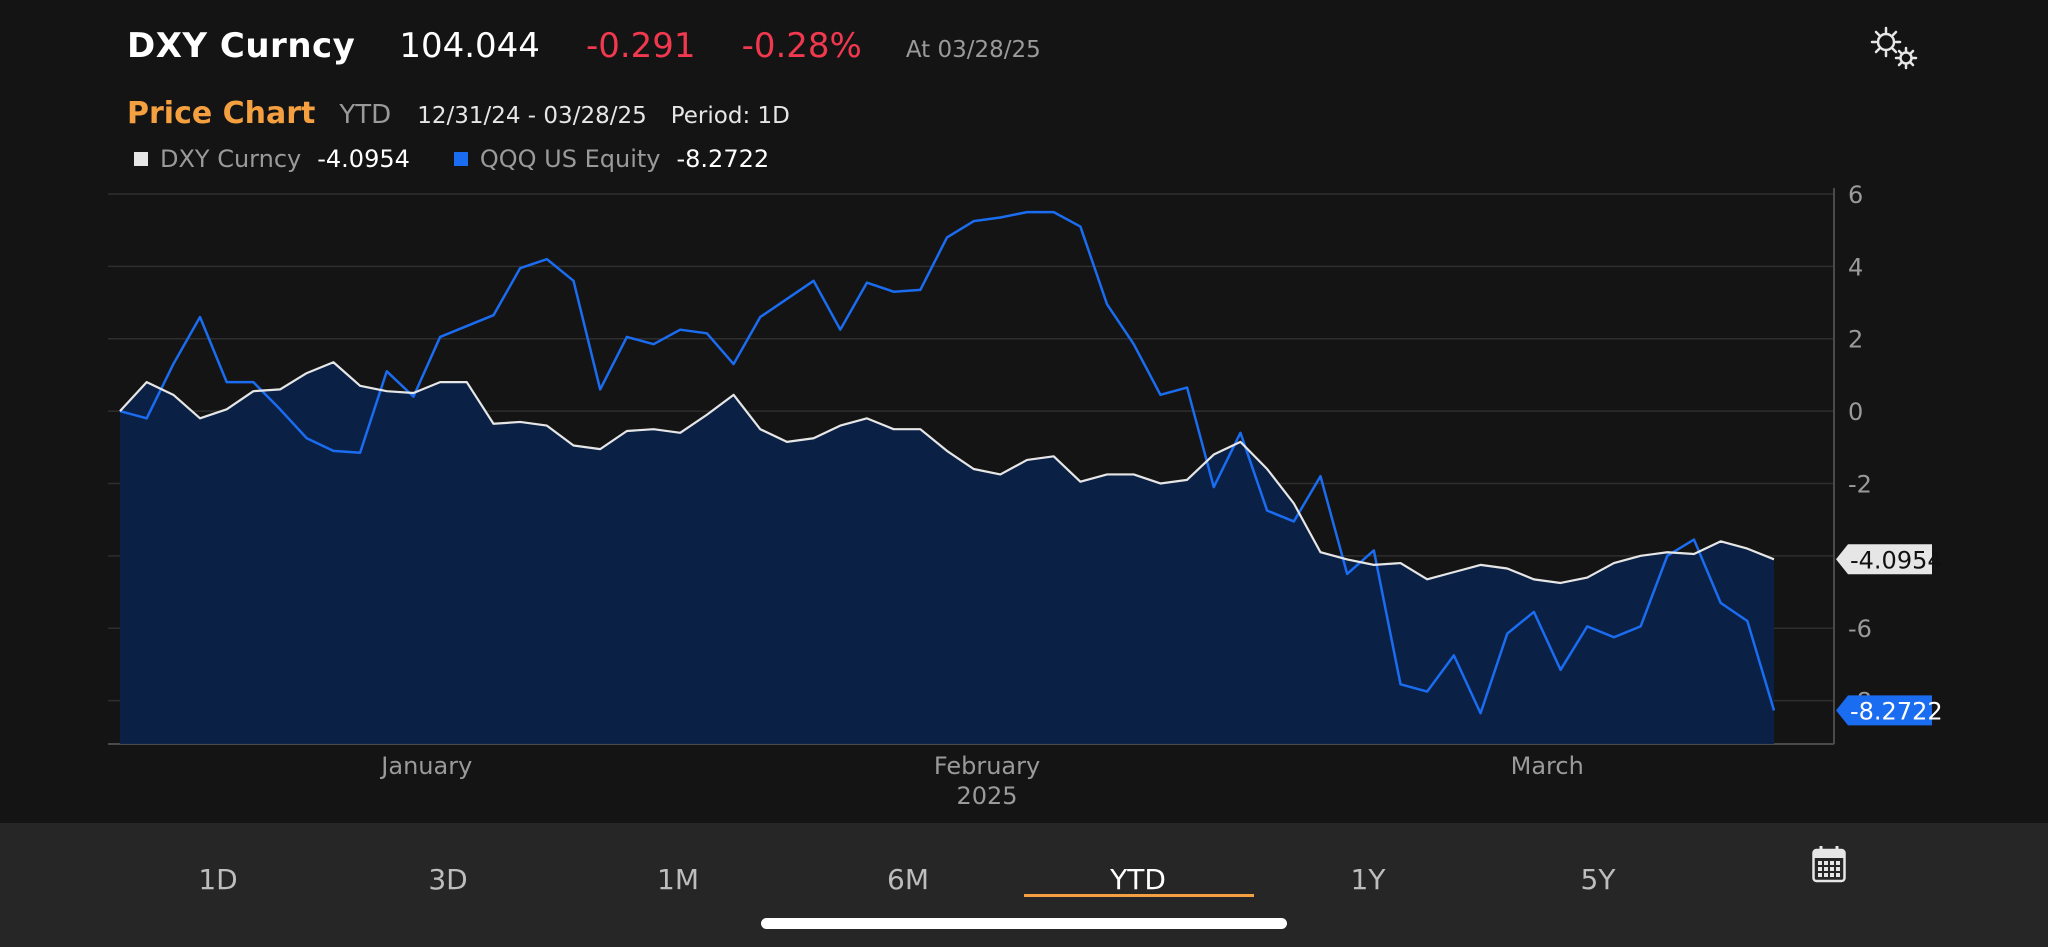 Image resolution: width=2048 pixels, height=947 pixels. I want to click on legend-item-qqq: QQQ US Equity -8.2722, so click(611, 159).